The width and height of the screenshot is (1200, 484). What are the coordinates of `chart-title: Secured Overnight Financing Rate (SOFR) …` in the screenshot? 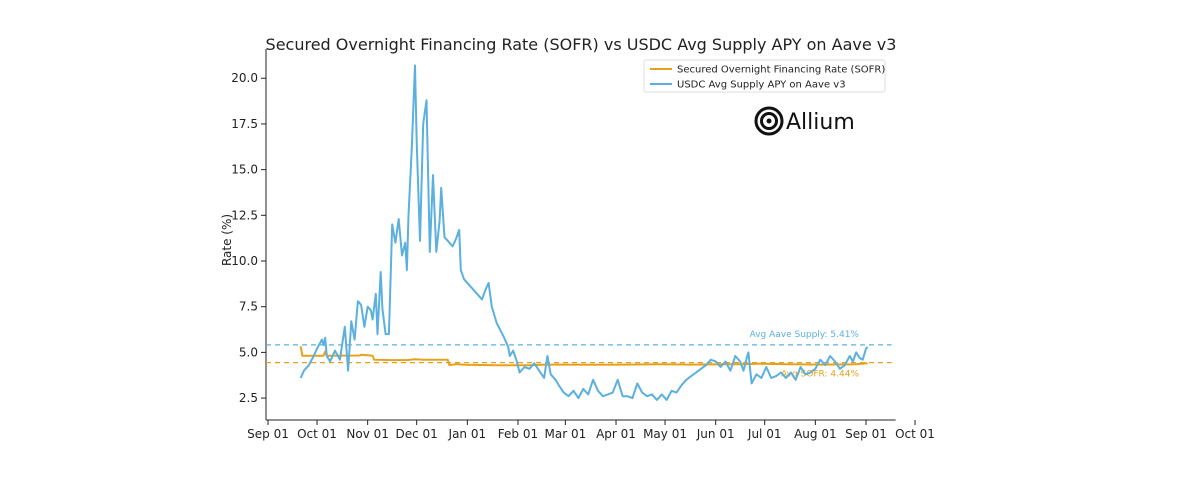 It's located at (581, 44).